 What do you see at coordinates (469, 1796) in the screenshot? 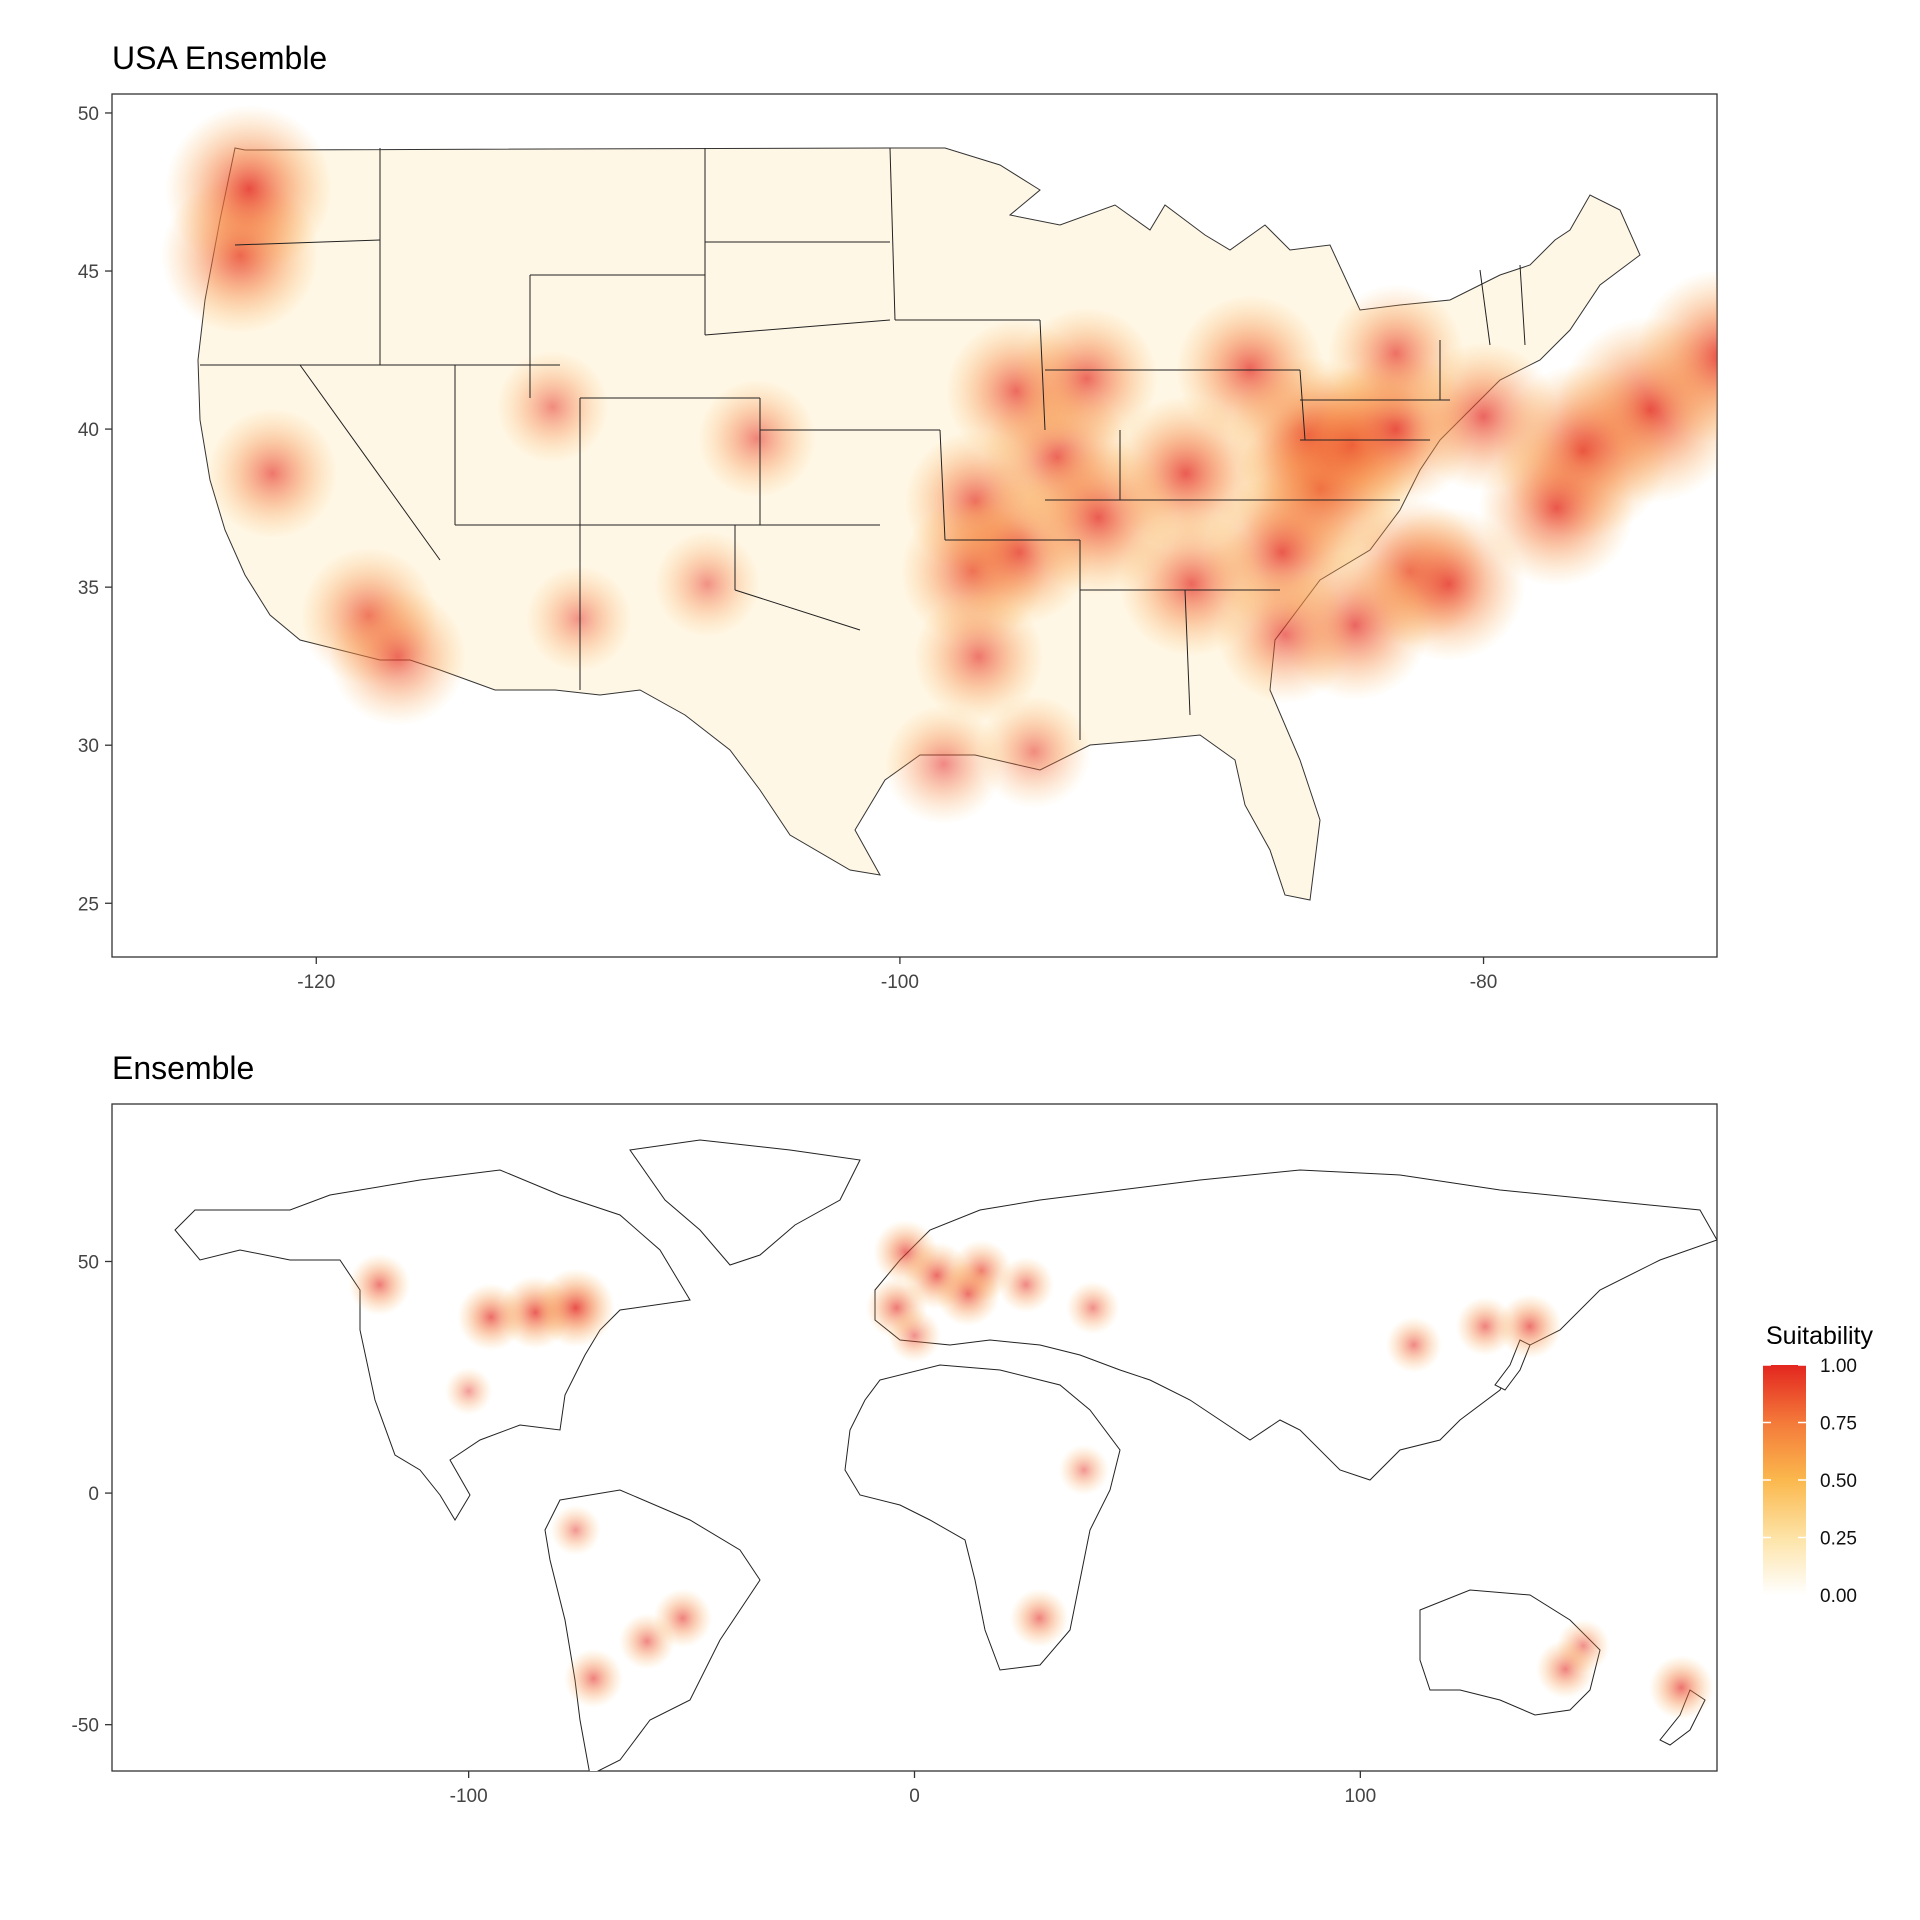
I see `world-x-tick-label: -100` at bounding box center [469, 1796].